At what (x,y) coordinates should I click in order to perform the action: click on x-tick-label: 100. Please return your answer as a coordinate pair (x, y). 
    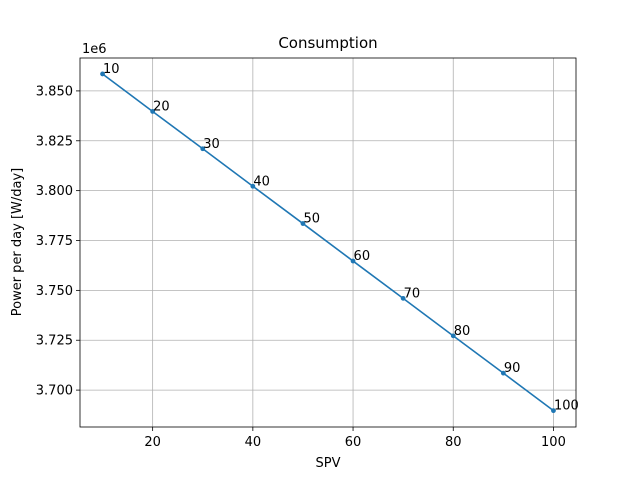
    Looking at the image, I should click on (553, 442).